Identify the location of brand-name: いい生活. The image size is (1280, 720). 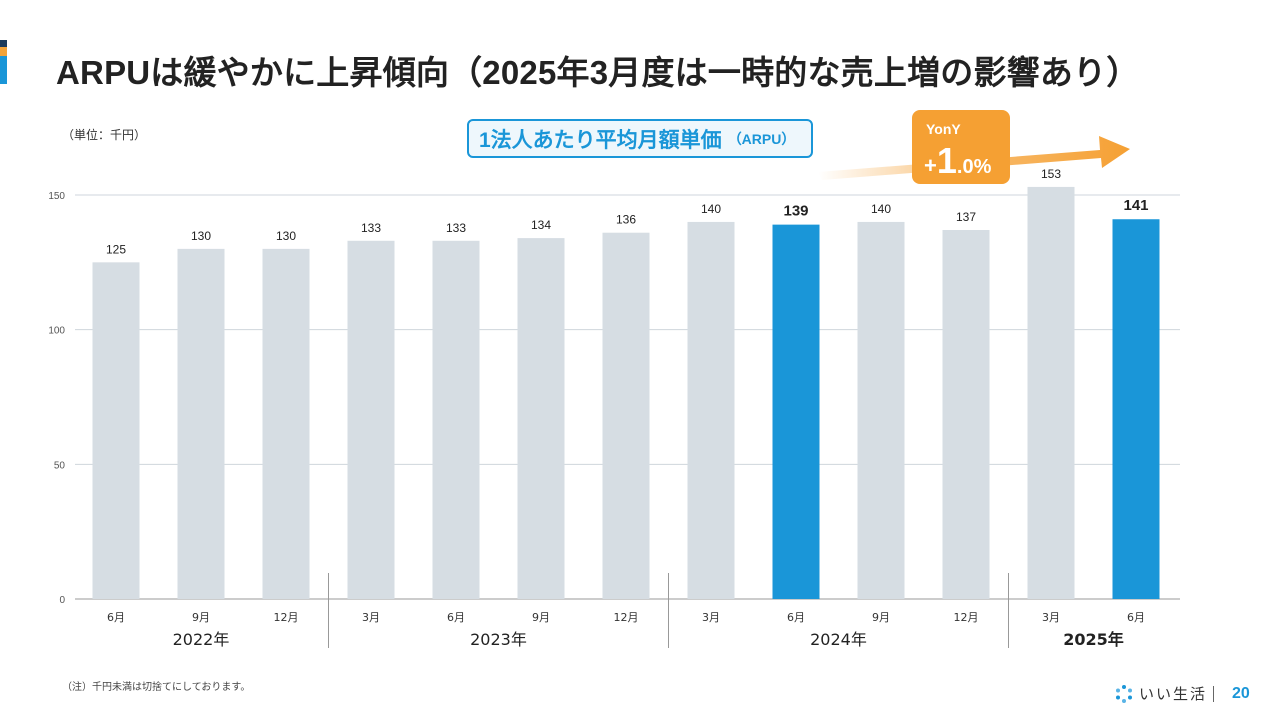
(1173, 694).